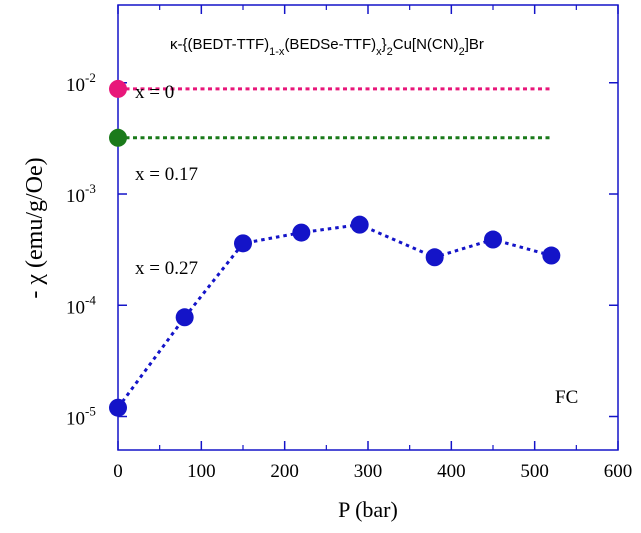  Describe the element at coordinates (451, 471) in the screenshot. I see `x-tick-label: 400` at that location.